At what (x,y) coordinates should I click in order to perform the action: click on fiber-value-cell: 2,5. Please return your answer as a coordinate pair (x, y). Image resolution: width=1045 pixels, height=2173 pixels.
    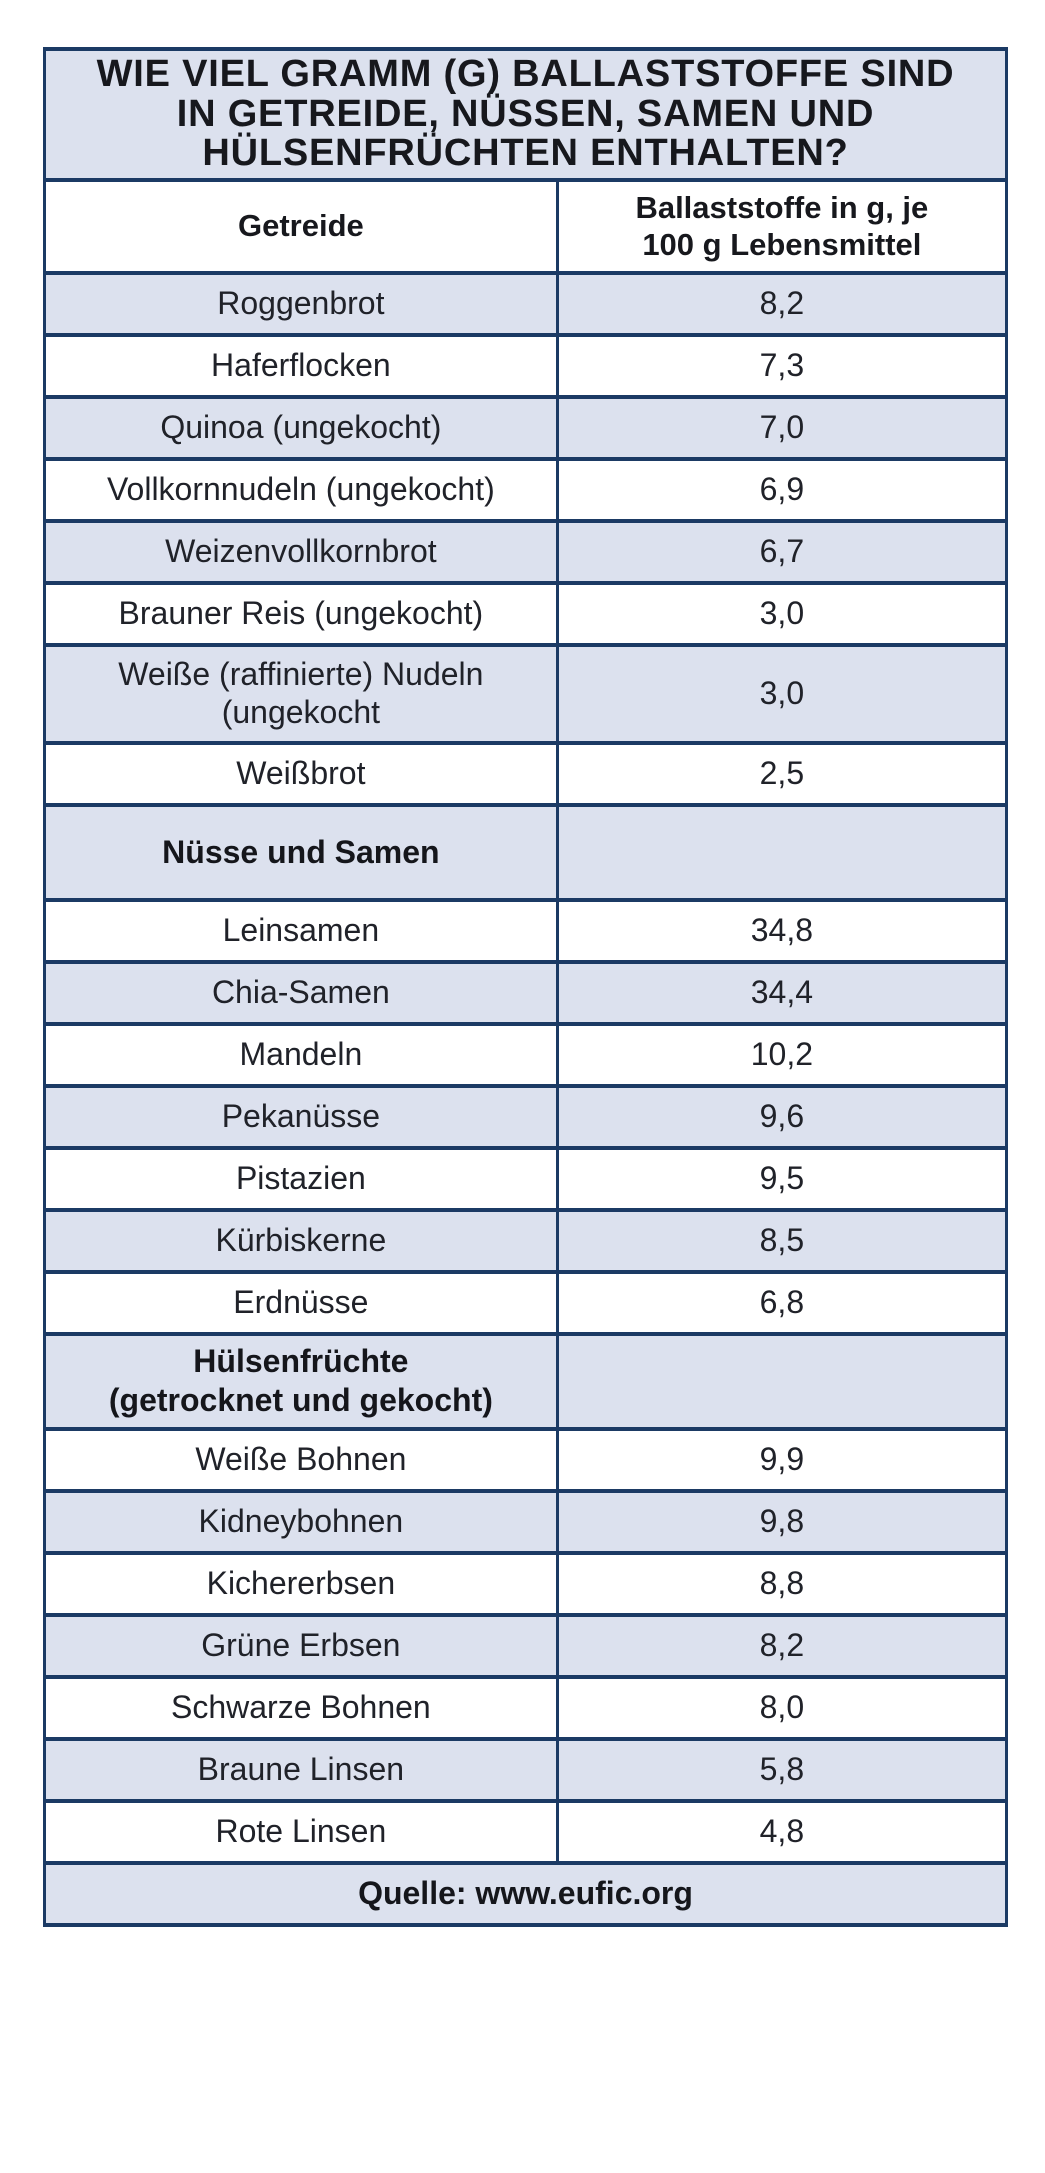
    Looking at the image, I should click on (782, 773).